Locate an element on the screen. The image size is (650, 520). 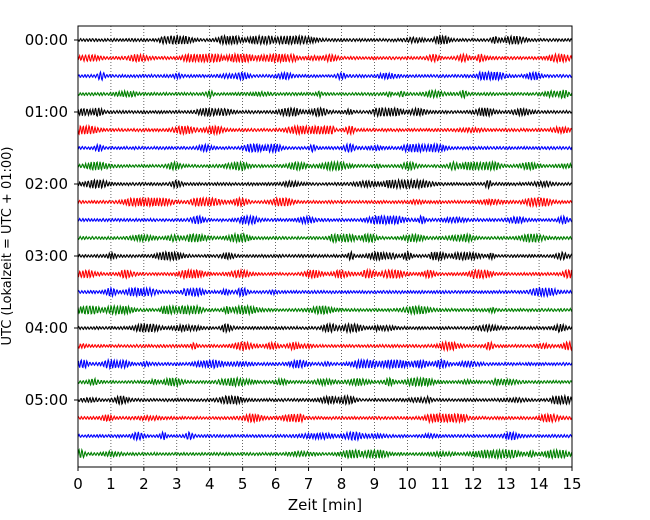
x-tick-label: 0 is located at coordinates (78, 484).